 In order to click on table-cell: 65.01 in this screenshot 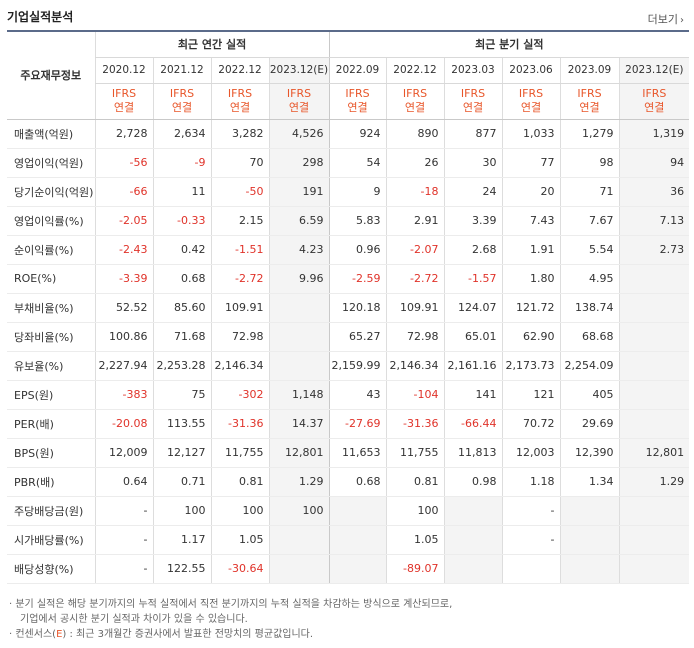, I will do `click(473, 337)`.